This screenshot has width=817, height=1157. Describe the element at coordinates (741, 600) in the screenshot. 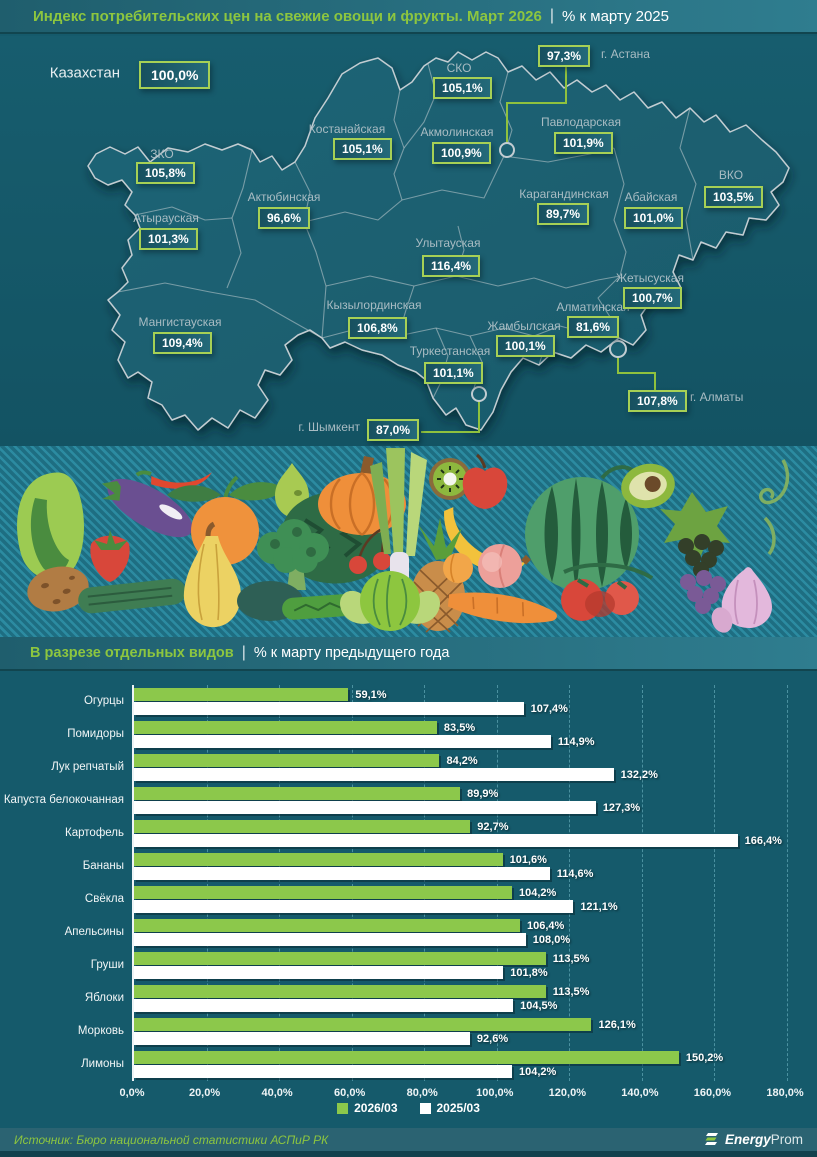

I see `garlic-icon` at that location.